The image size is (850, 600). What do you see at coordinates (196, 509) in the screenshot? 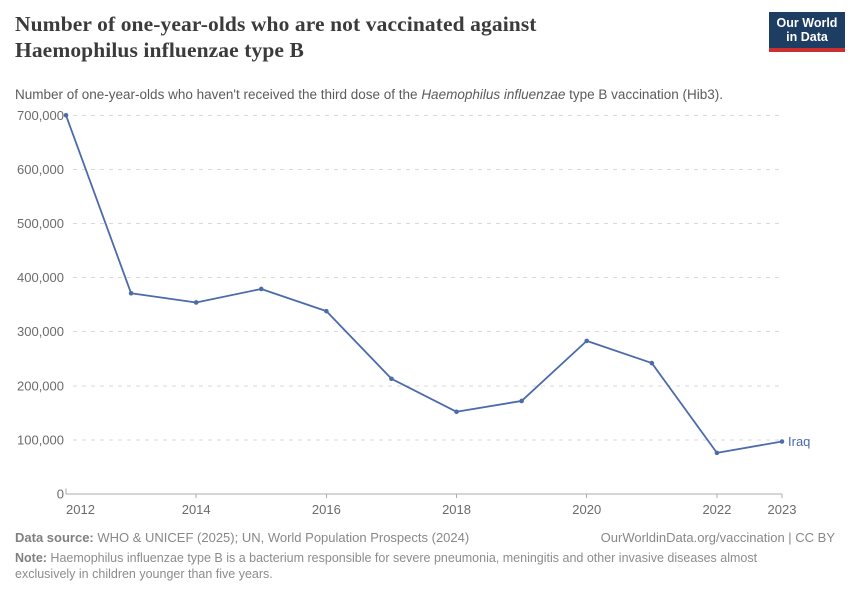
I see `x-axis-tick-label: 2014` at bounding box center [196, 509].